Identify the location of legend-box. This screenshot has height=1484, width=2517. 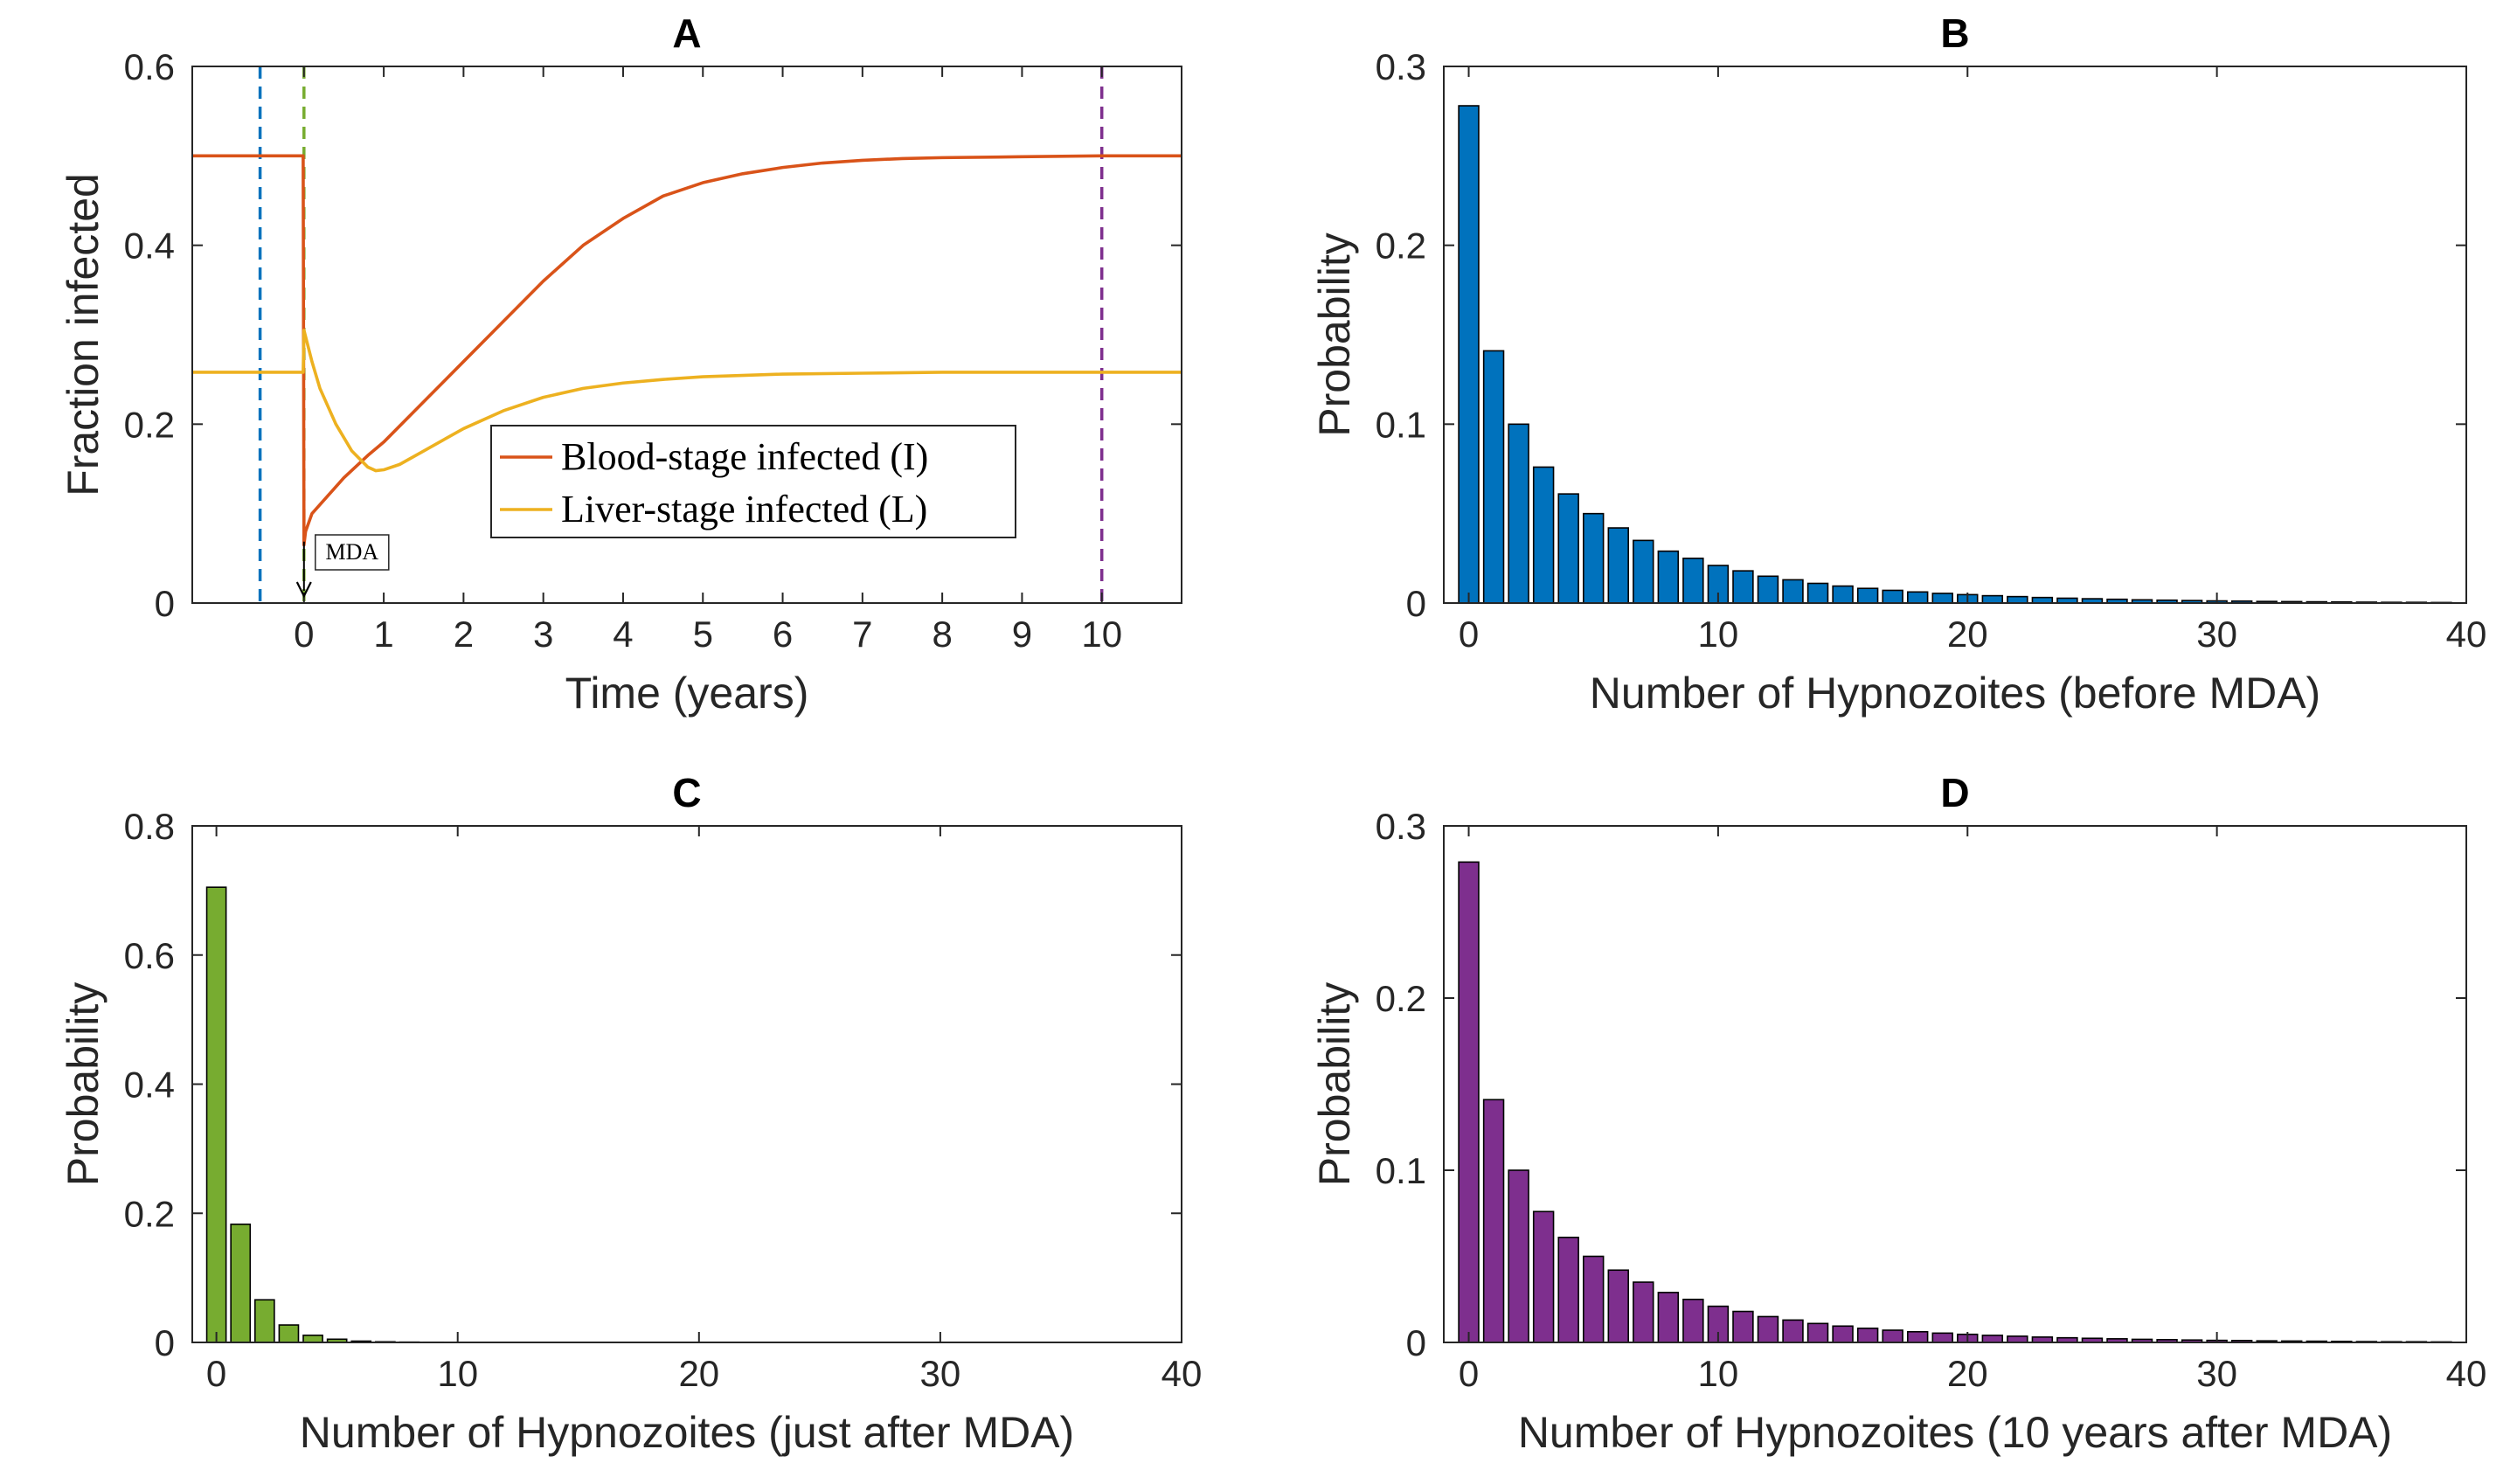
(753, 481).